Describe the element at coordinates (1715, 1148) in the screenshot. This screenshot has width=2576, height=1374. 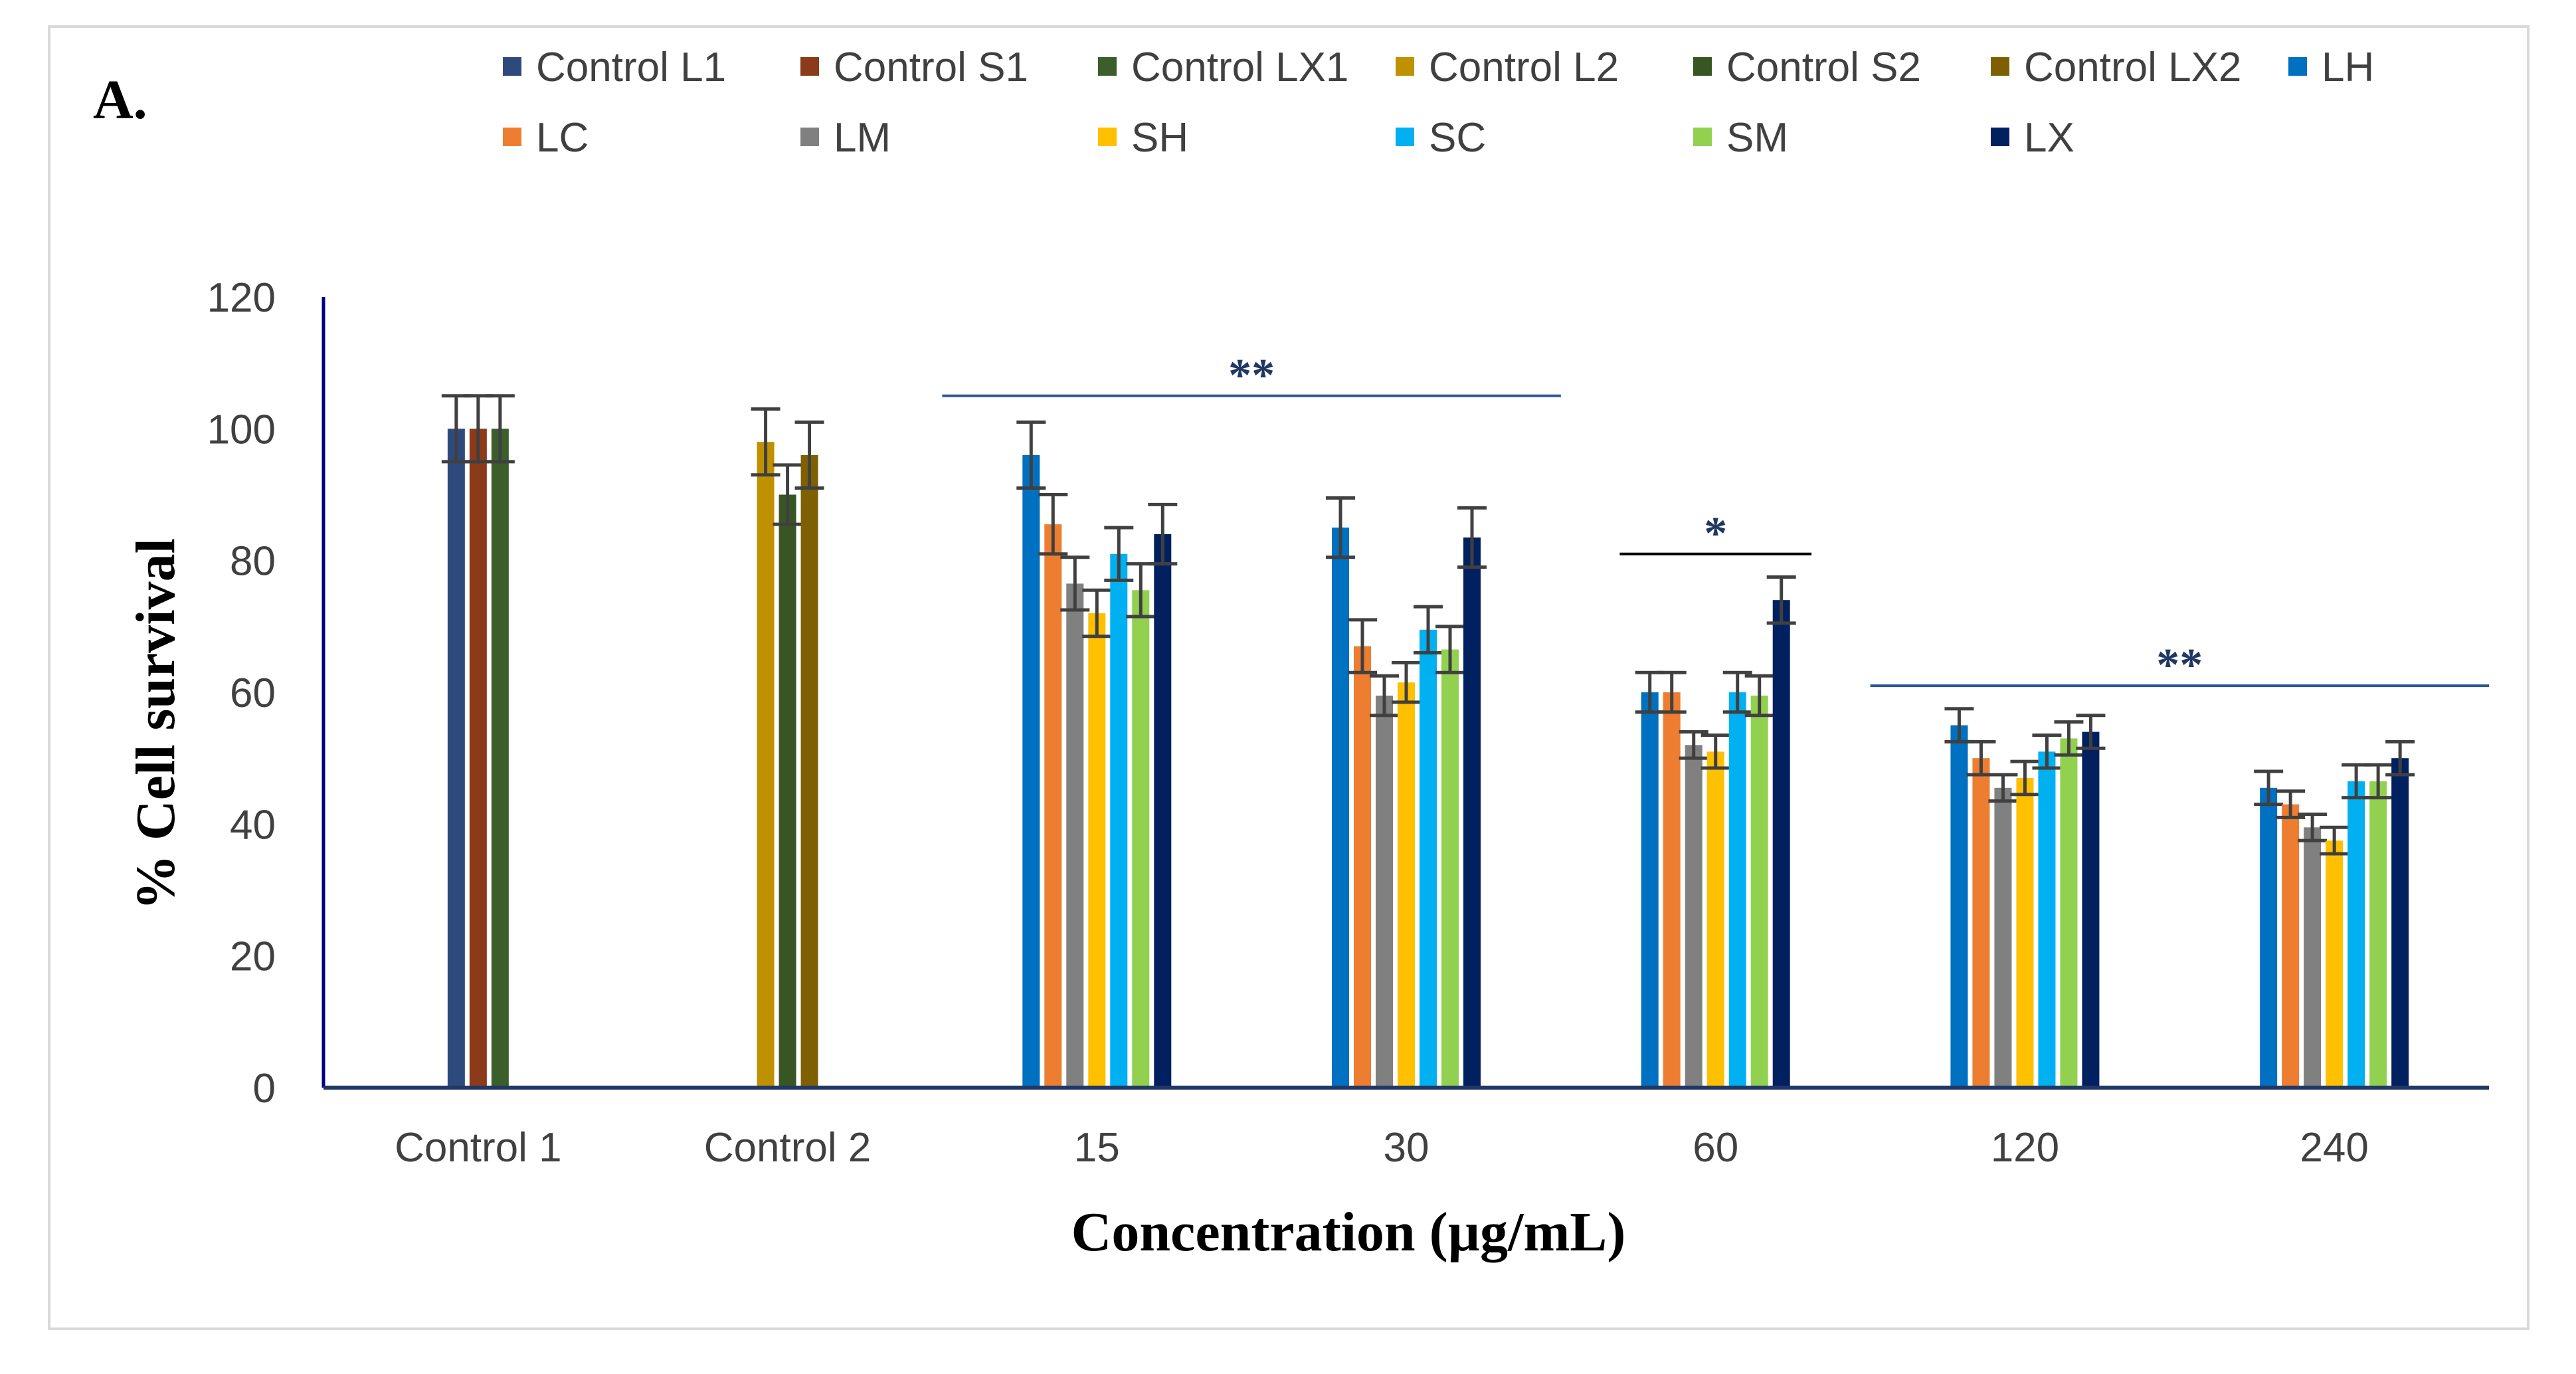
I see `x-tick-label-60: 60` at that location.